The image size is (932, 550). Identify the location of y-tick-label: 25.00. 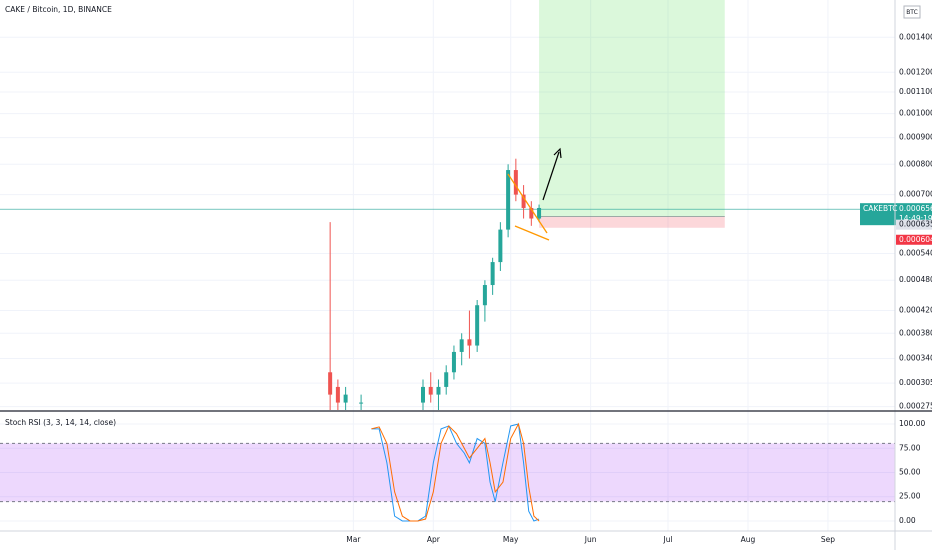
(910, 496).